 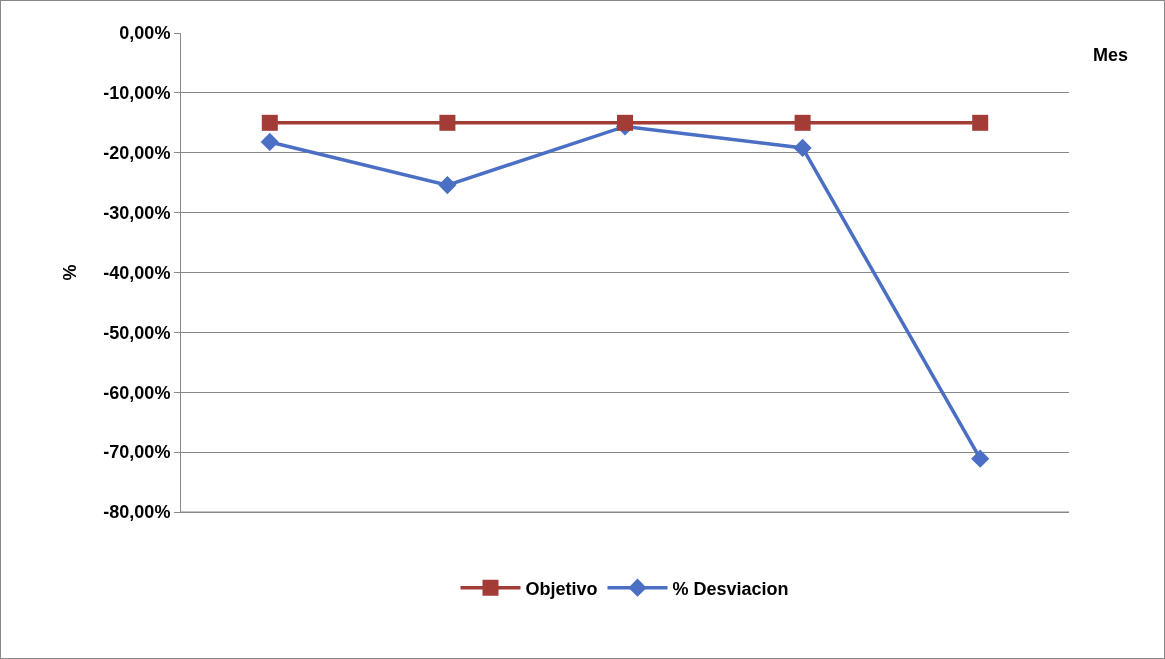 What do you see at coordinates (1111, 55) in the screenshot?
I see `x-axis-title: Mes` at bounding box center [1111, 55].